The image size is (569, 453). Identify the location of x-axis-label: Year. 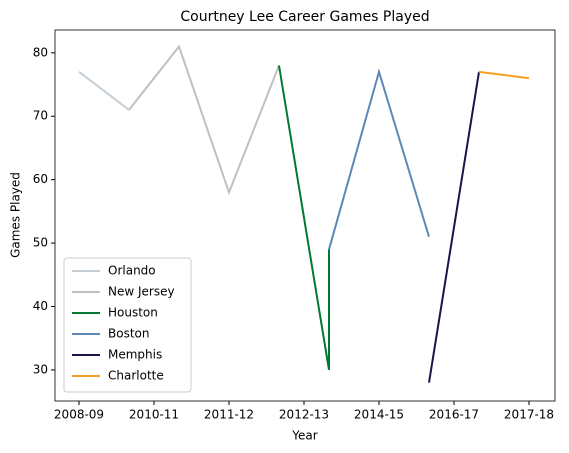
(304, 436).